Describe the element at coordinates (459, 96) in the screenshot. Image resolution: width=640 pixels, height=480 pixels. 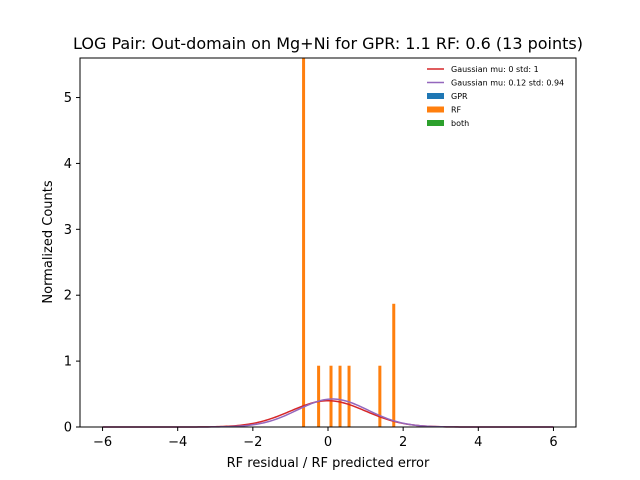
I see `legend-label: GPR` at that location.